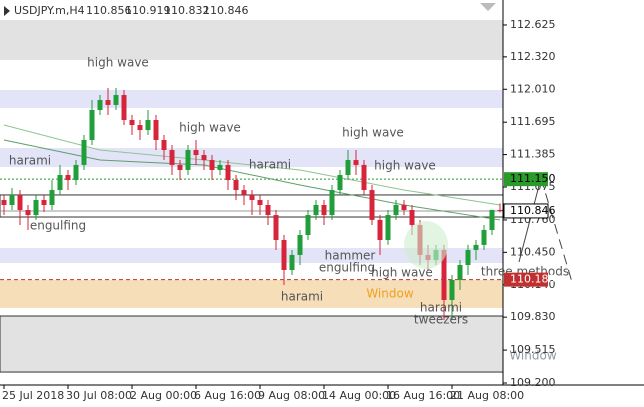 The height and width of the screenshot is (407, 644). What do you see at coordinates (533, 356) in the screenshot?
I see `annotation: Window` at bounding box center [533, 356].